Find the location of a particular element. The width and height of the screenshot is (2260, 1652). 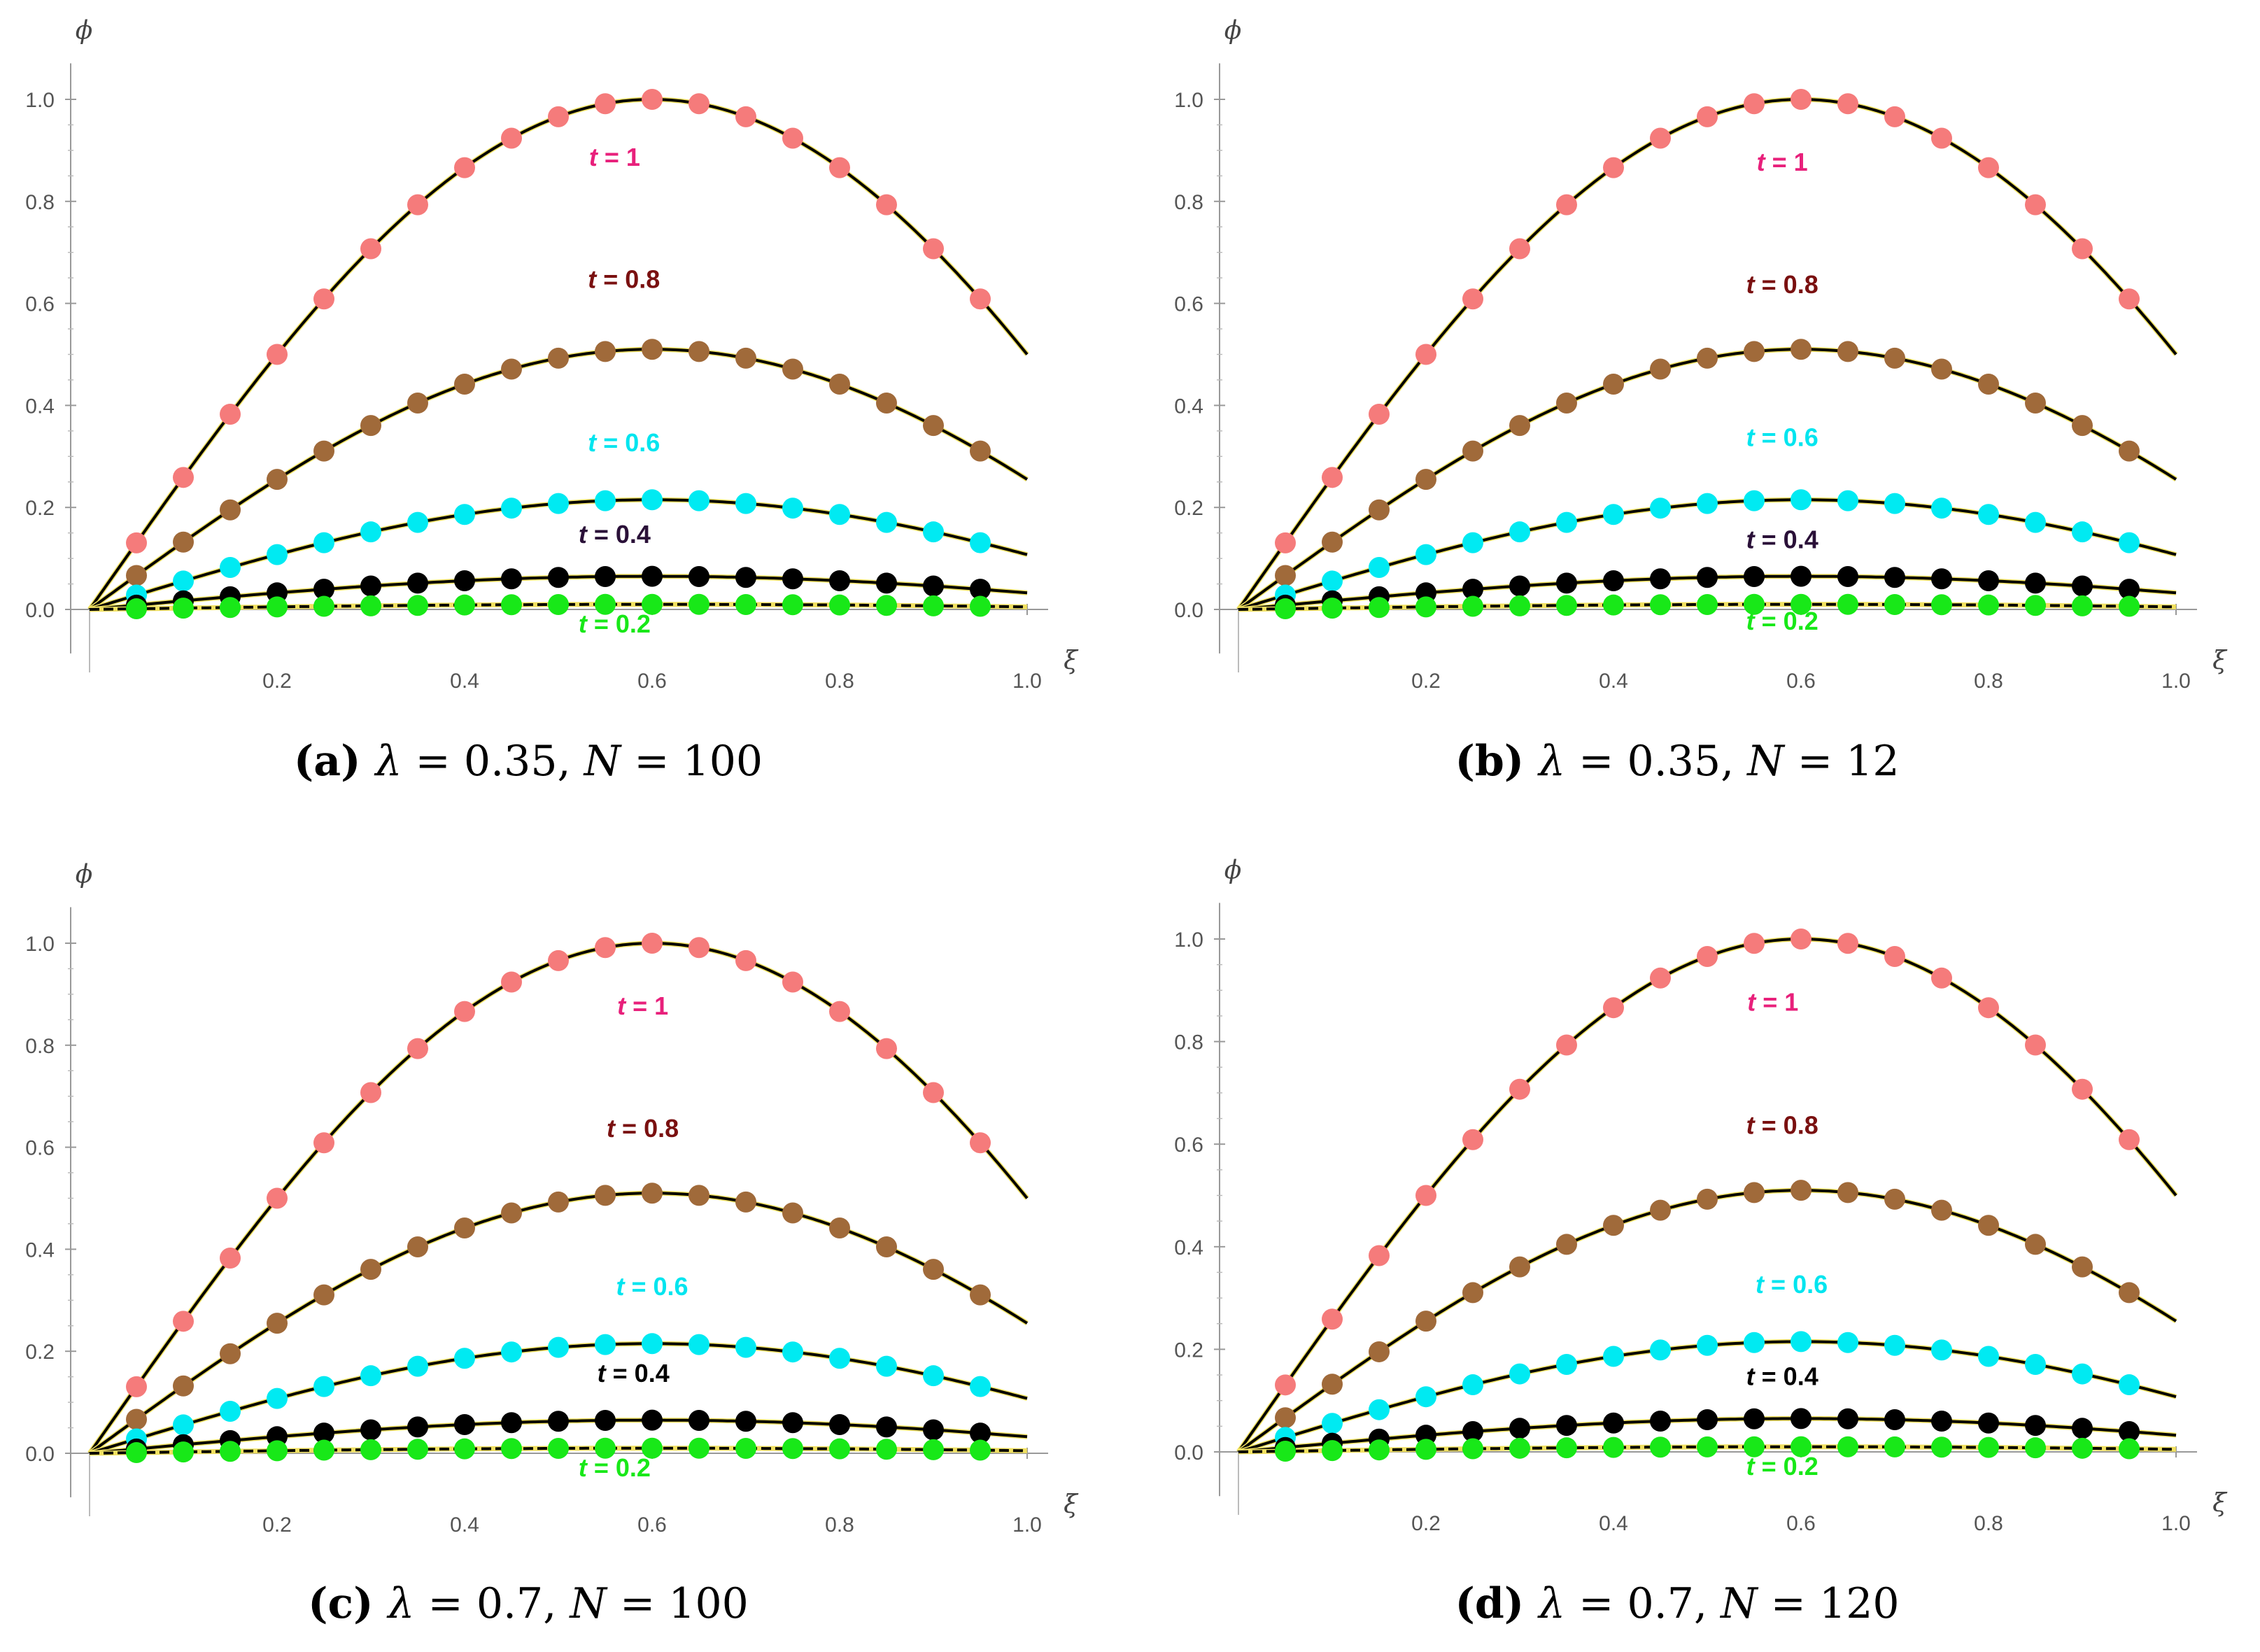

series-label: t = 0.6 is located at coordinates (624, 442).